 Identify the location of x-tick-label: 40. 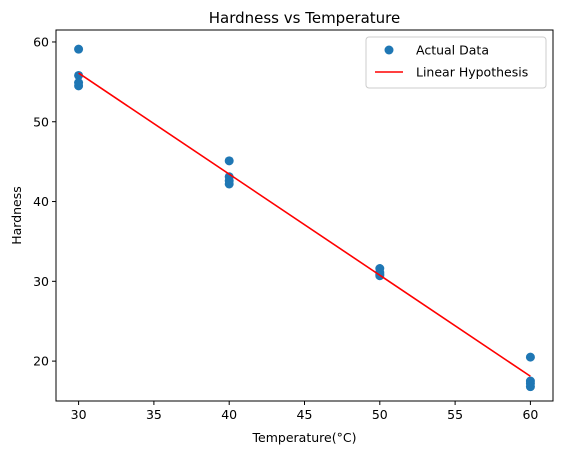
(229, 414).